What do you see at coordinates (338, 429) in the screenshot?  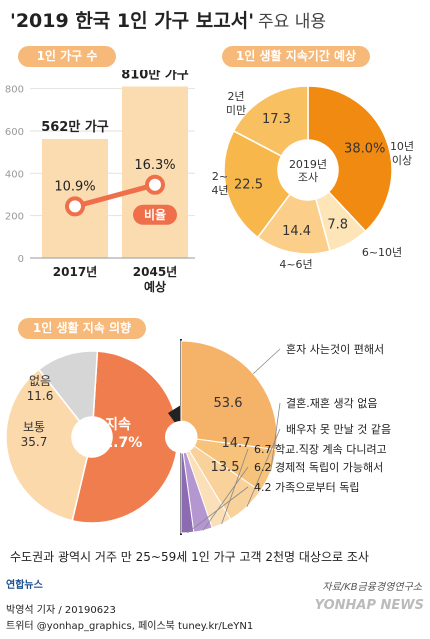 I see `breakdown-label-2: 배우자 못 만날 것 같음` at bounding box center [338, 429].